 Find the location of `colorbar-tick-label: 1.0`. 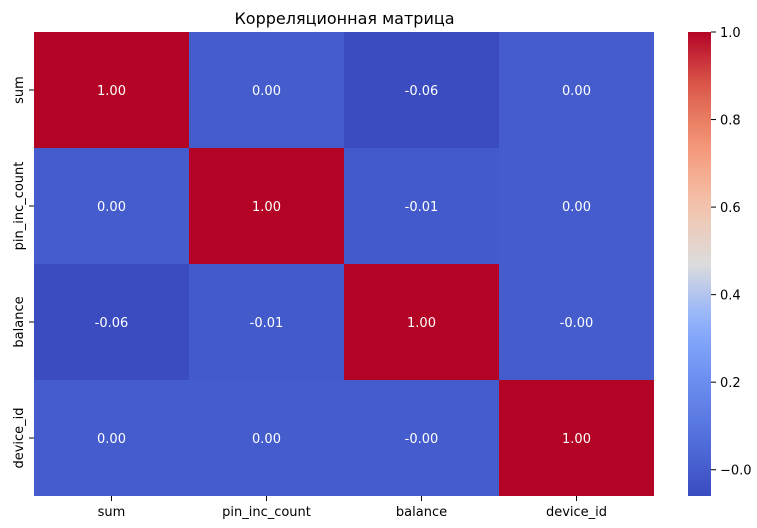

colorbar-tick-label: 1.0 is located at coordinates (730, 33).